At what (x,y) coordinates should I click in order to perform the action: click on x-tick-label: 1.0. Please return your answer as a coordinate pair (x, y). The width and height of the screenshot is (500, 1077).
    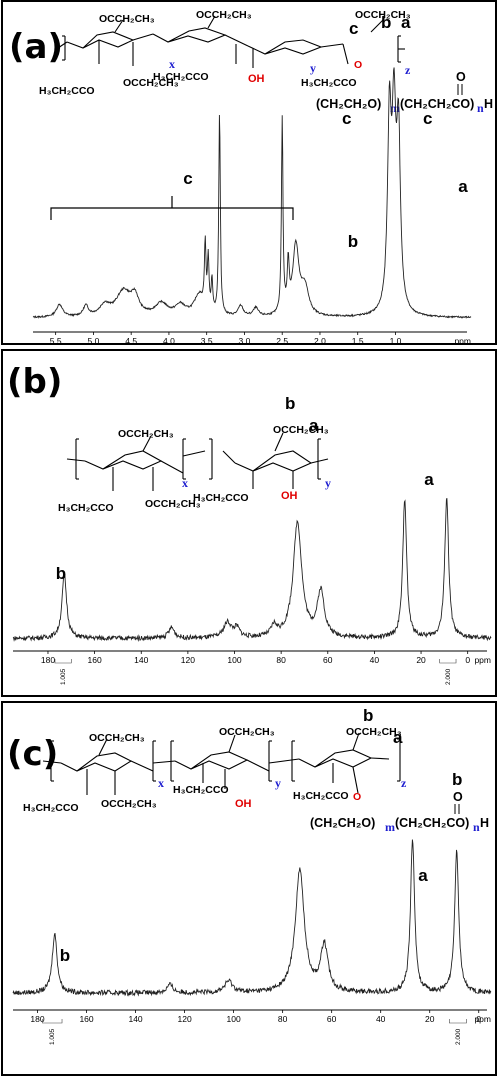
    Looking at the image, I should click on (396, 339).